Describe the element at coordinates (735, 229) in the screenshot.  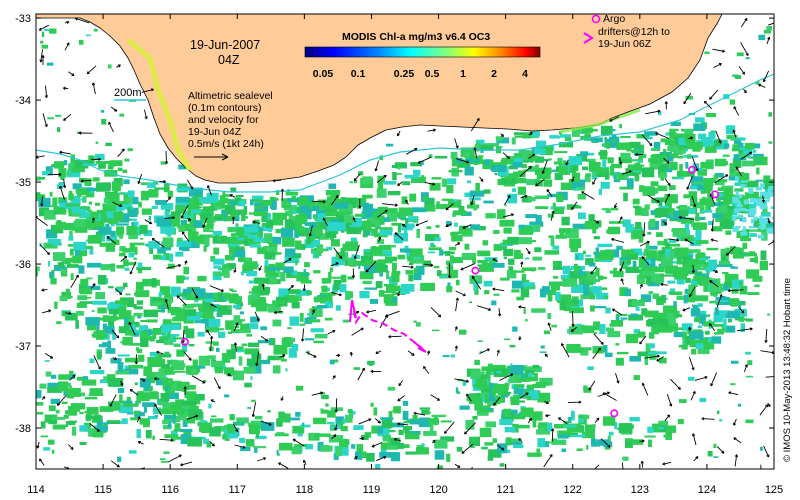
I see `chl-patch-cyan` at that location.